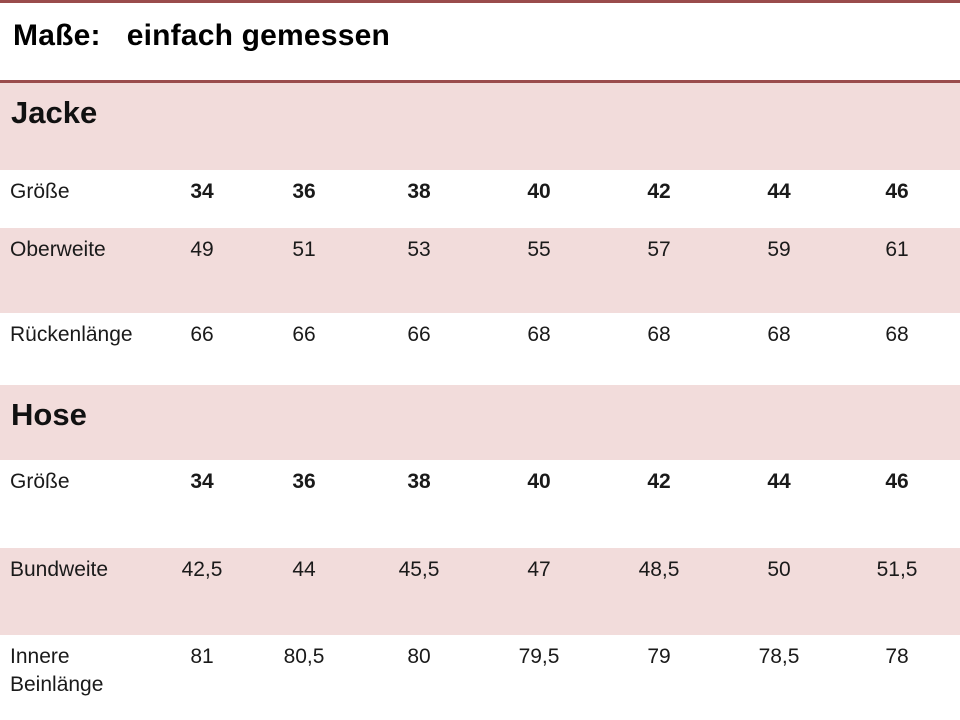 The height and width of the screenshot is (720, 960). What do you see at coordinates (779, 656) in the screenshot?
I see `value-cell: 78,5` at bounding box center [779, 656].